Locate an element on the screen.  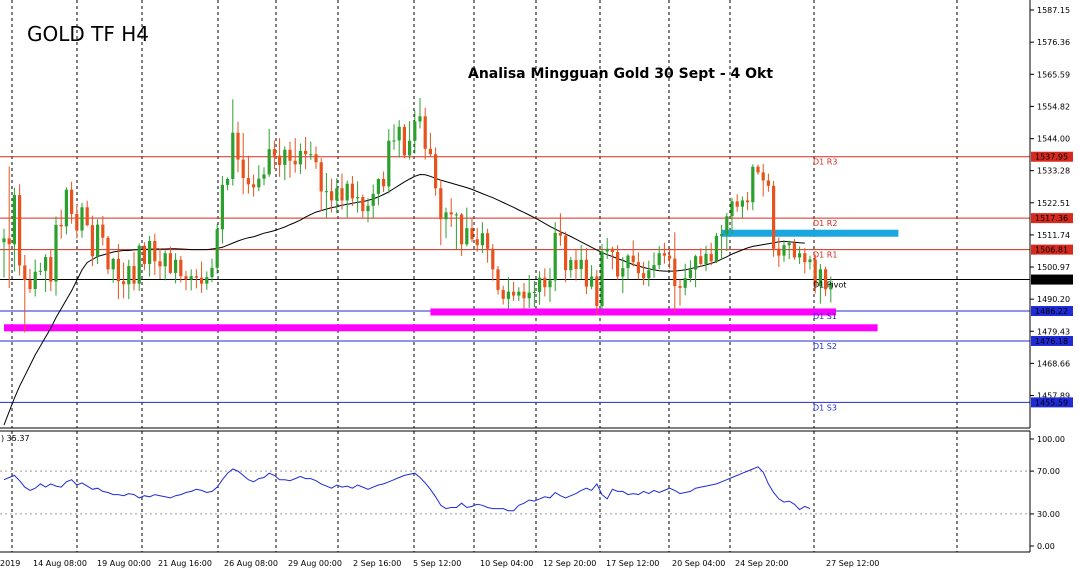
rsi-tick-label: 70.00 is located at coordinates (1048, 471).